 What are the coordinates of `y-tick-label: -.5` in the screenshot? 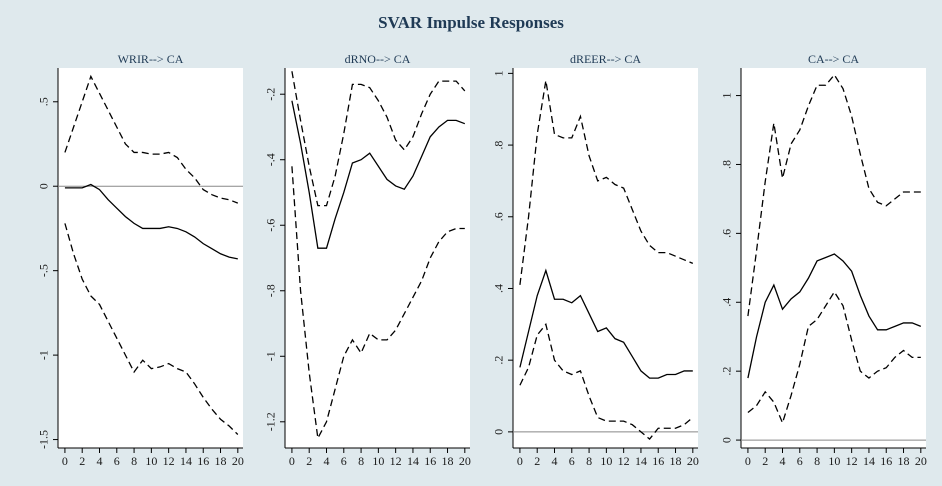 It's located at (44, 270).